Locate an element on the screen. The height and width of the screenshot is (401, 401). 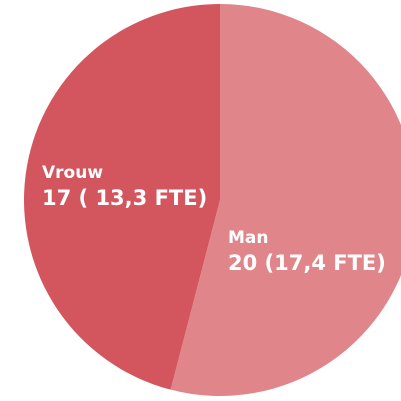
slice-value-label: 17 ( 13,3 FTE) is located at coordinates (124, 198).